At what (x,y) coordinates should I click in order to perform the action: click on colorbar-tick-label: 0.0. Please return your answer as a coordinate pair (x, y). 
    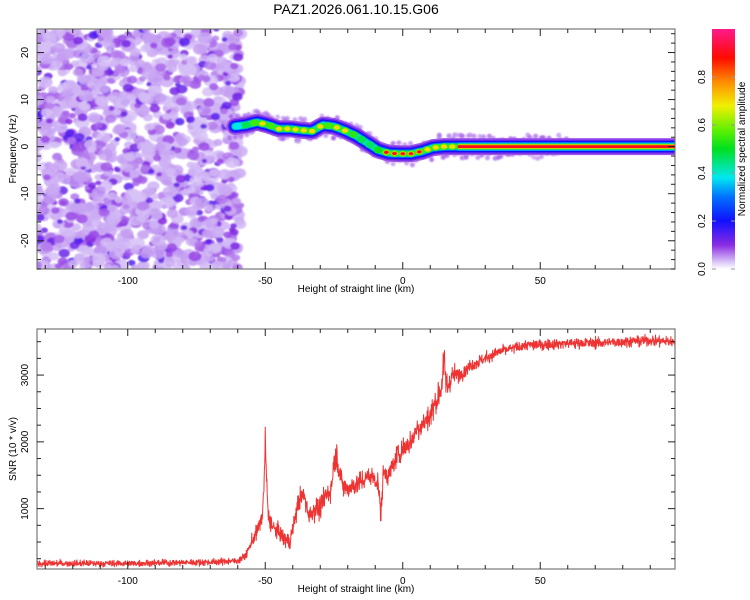
    Looking at the image, I should click on (702, 269).